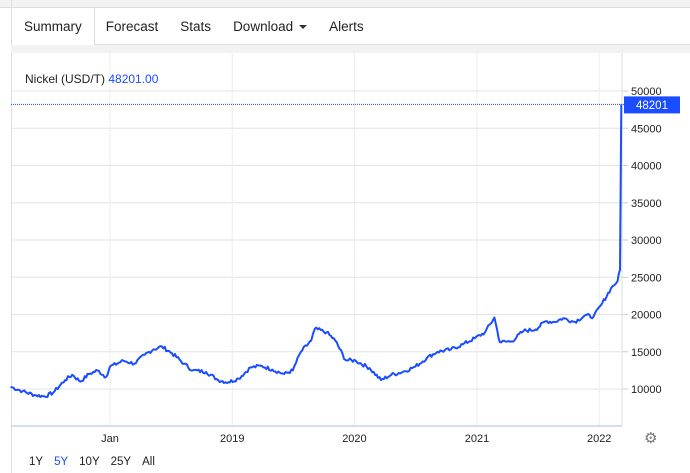 The image size is (690, 473). What do you see at coordinates (350, 49) in the screenshot?
I see `separator-band` at bounding box center [350, 49].